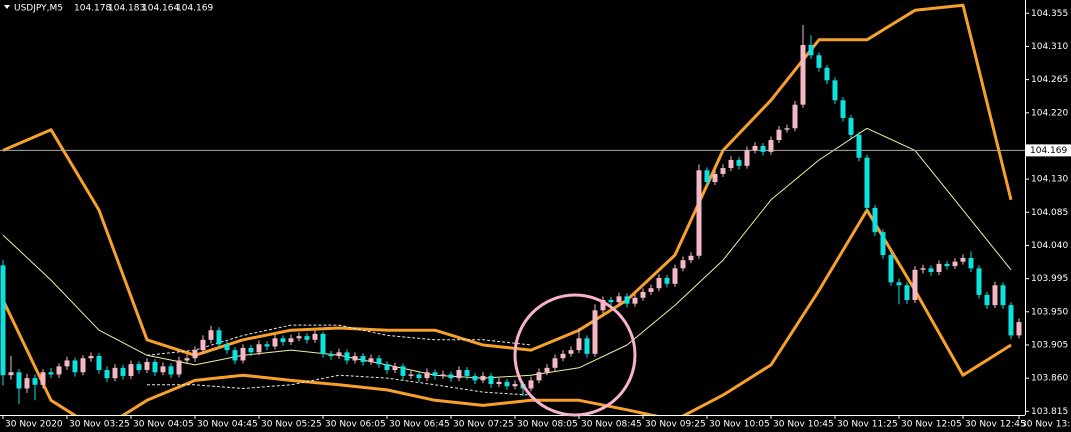 This screenshot has height=432, width=1071. What do you see at coordinates (1049, 312) in the screenshot?
I see `y-tick-label: 103.950` at bounding box center [1049, 312].